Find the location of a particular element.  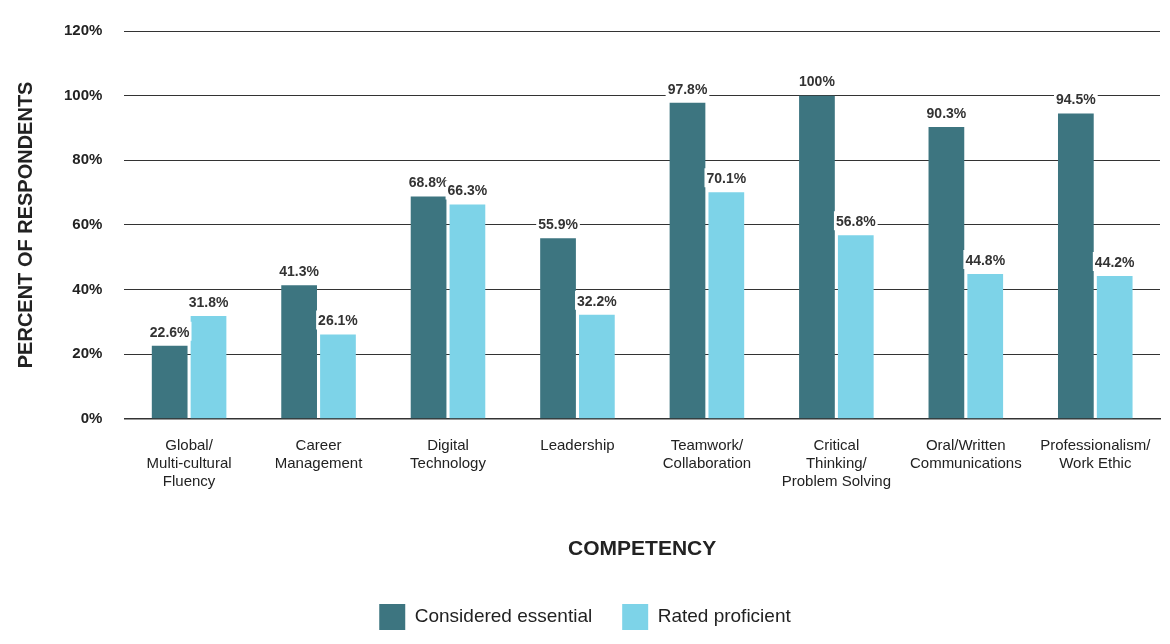

data-label: 68.8% is located at coordinates (428, 182).